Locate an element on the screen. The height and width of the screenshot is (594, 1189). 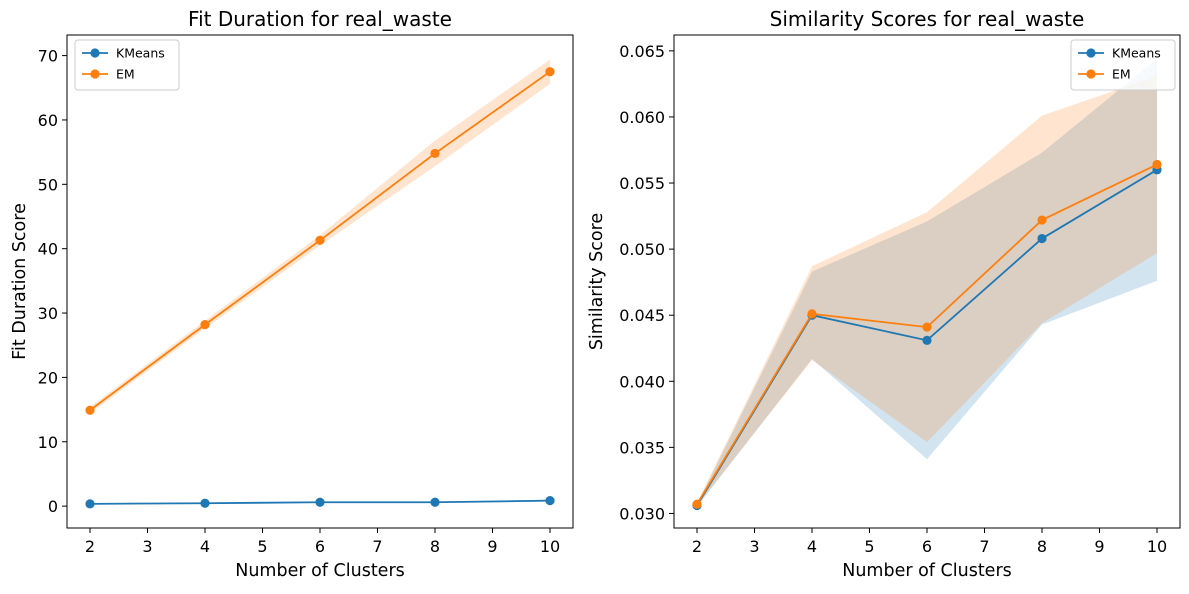
y-tick-label: 0.065 is located at coordinates (642, 51).